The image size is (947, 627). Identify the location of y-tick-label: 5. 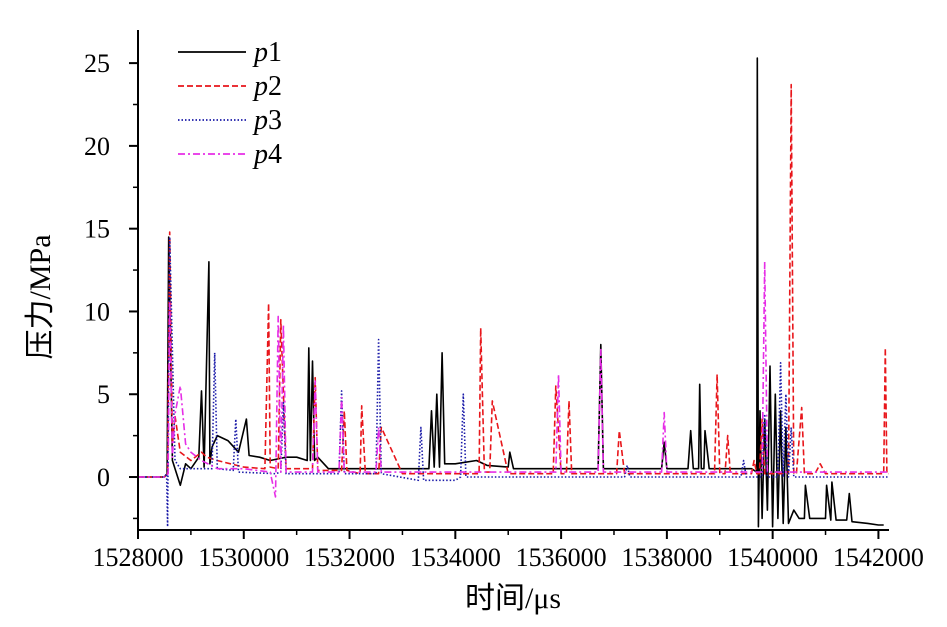
(103, 394).